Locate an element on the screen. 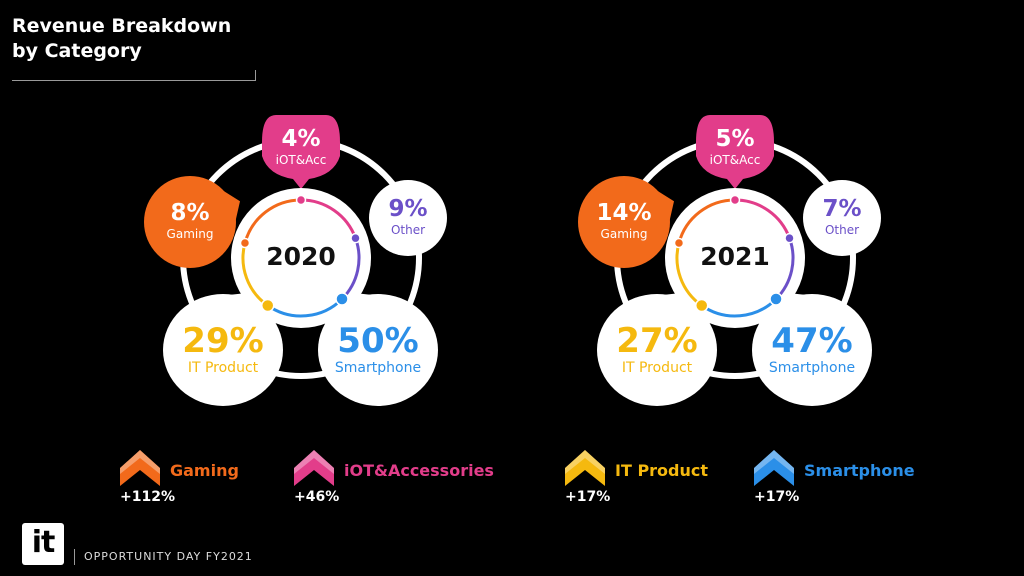  slice-label-it-product: 27% IT Product is located at coordinates (657, 350).